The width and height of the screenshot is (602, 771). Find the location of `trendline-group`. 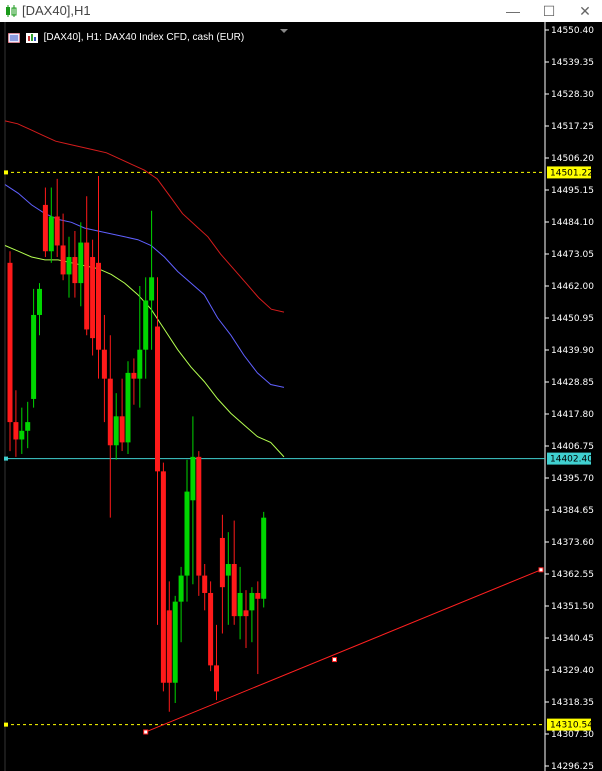

trendline-group is located at coordinates (343, 651).